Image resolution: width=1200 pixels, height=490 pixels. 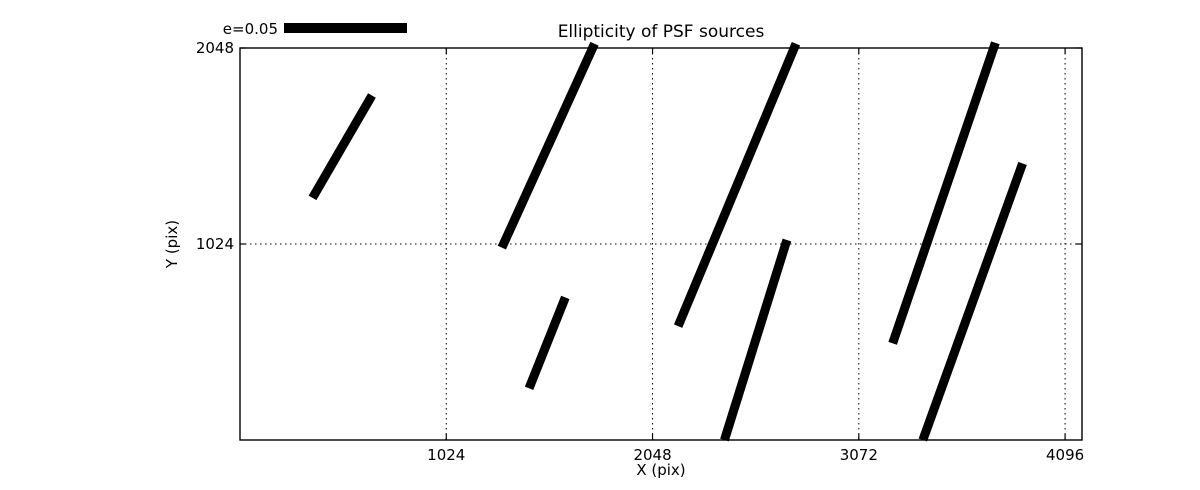 What do you see at coordinates (661, 470) in the screenshot?
I see `x-axis-label: X (pix)` at bounding box center [661, 470].